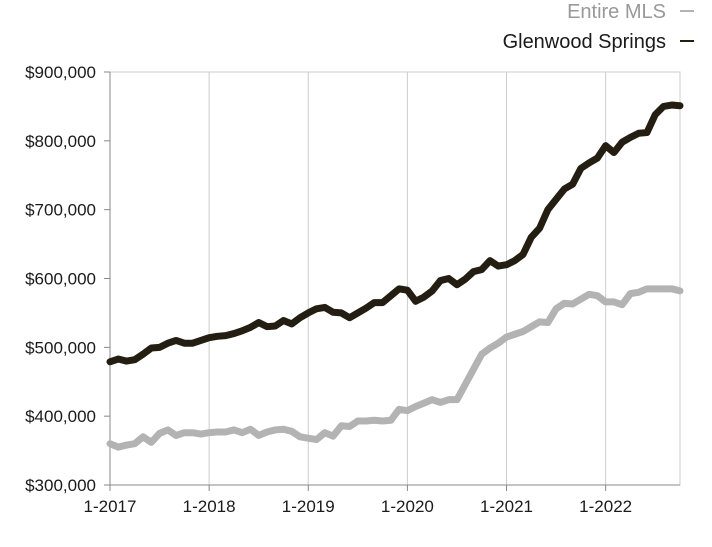 This screenshot has width=712, height=547. What do you see at coordinates (60, 141) in the screenshot?
I see `y-tick-label: $800,000` at bounding box center [60, 141].